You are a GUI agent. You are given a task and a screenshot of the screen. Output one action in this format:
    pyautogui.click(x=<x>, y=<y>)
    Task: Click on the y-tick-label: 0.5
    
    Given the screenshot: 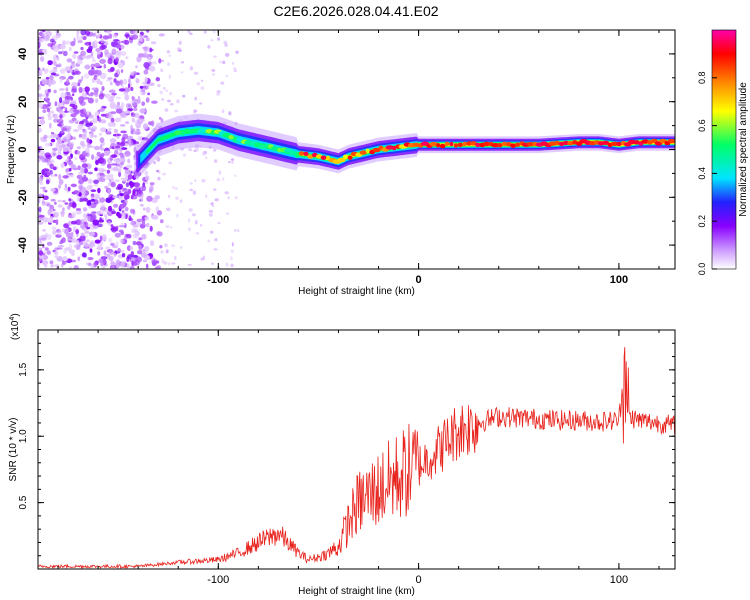 What is the action you would take?
    pyautogui.click(x=23, y=502)
    